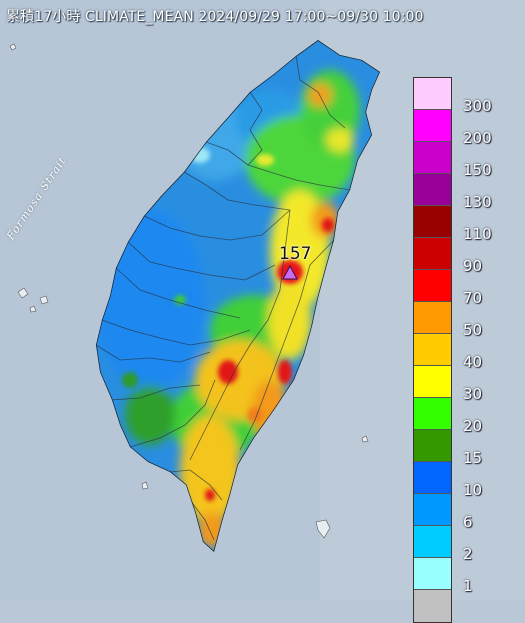 The image size is (525, 623). I want to click on legend-label: 40, so click(473, 362).